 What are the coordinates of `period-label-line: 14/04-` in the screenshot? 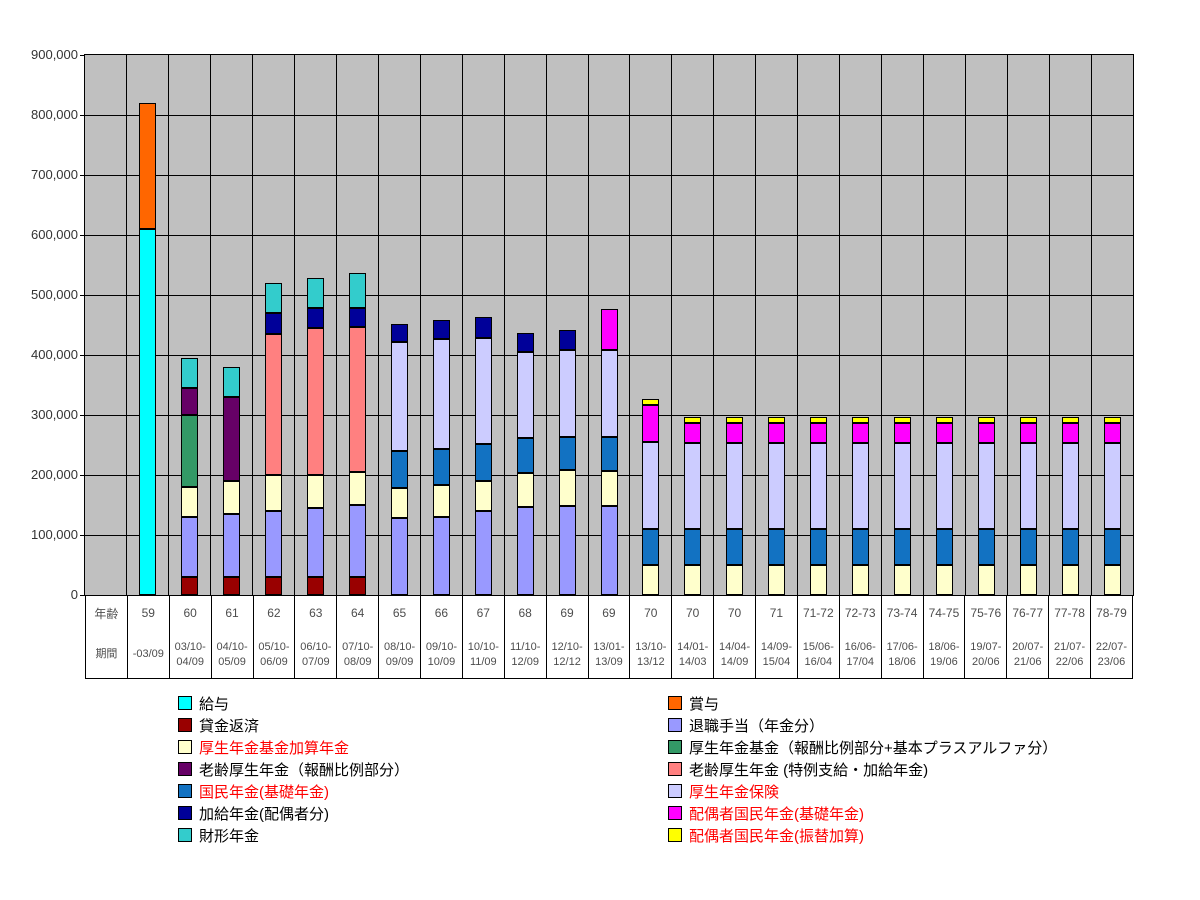 It's located at (734, 646).